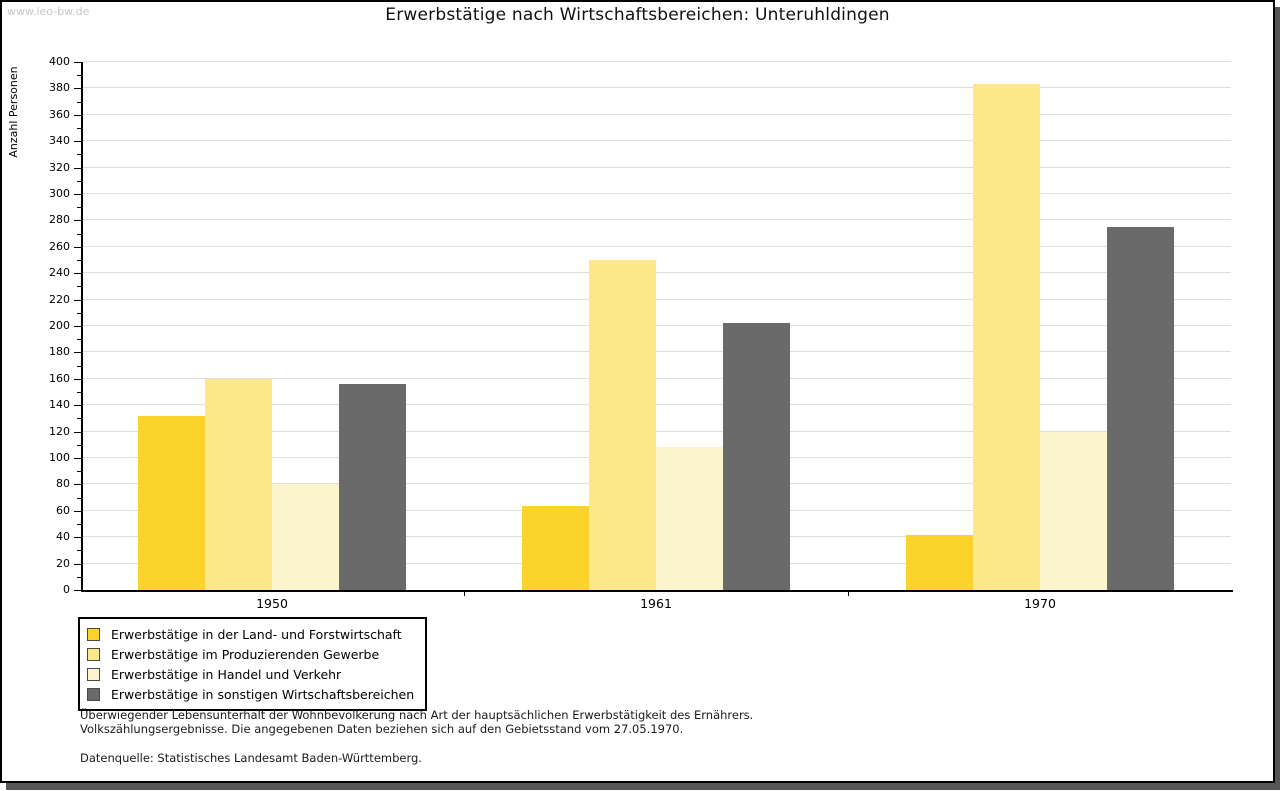 This screenshot has width=1280, height=791. Describe the element at coordinates (59, 114) in the screenshot. I see `y-tick-label-360: 360` at that location.